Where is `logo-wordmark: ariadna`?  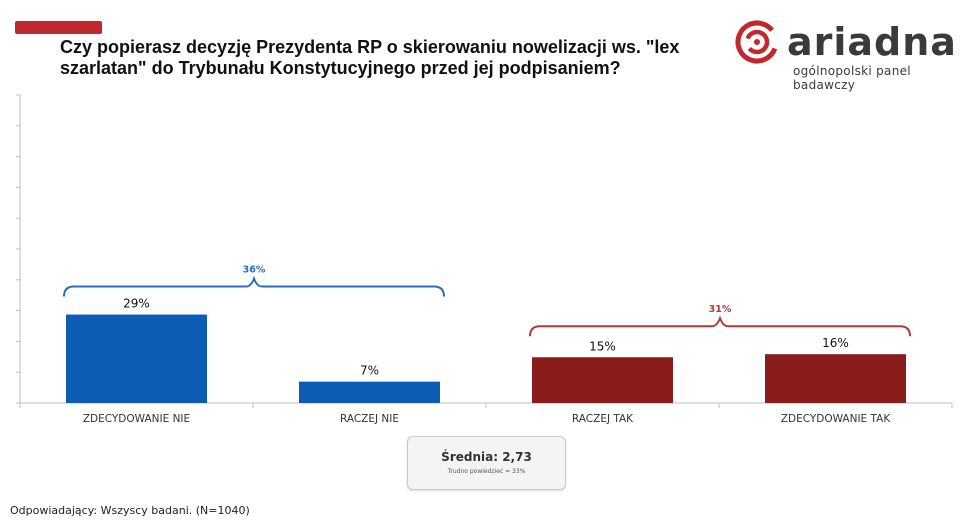 logo-wordmark: ariadna is located at coordinates (872, 42).